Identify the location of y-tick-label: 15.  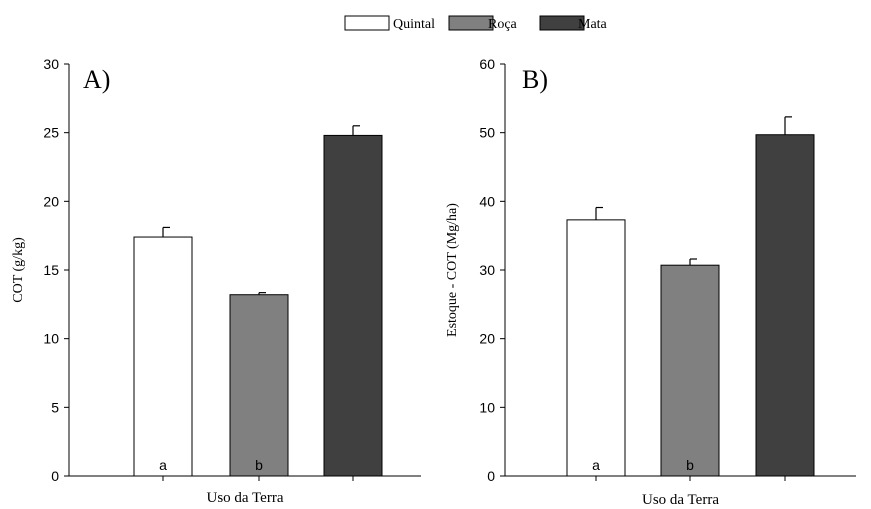
(51, 270).